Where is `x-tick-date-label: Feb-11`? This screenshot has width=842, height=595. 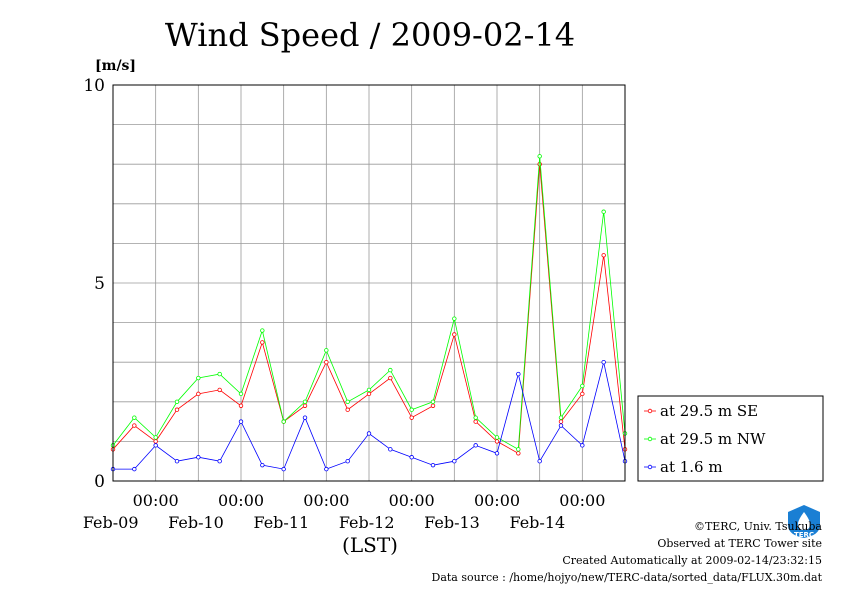
x-tick-date-label: Feb-11 is located at coordinates (281, 522).